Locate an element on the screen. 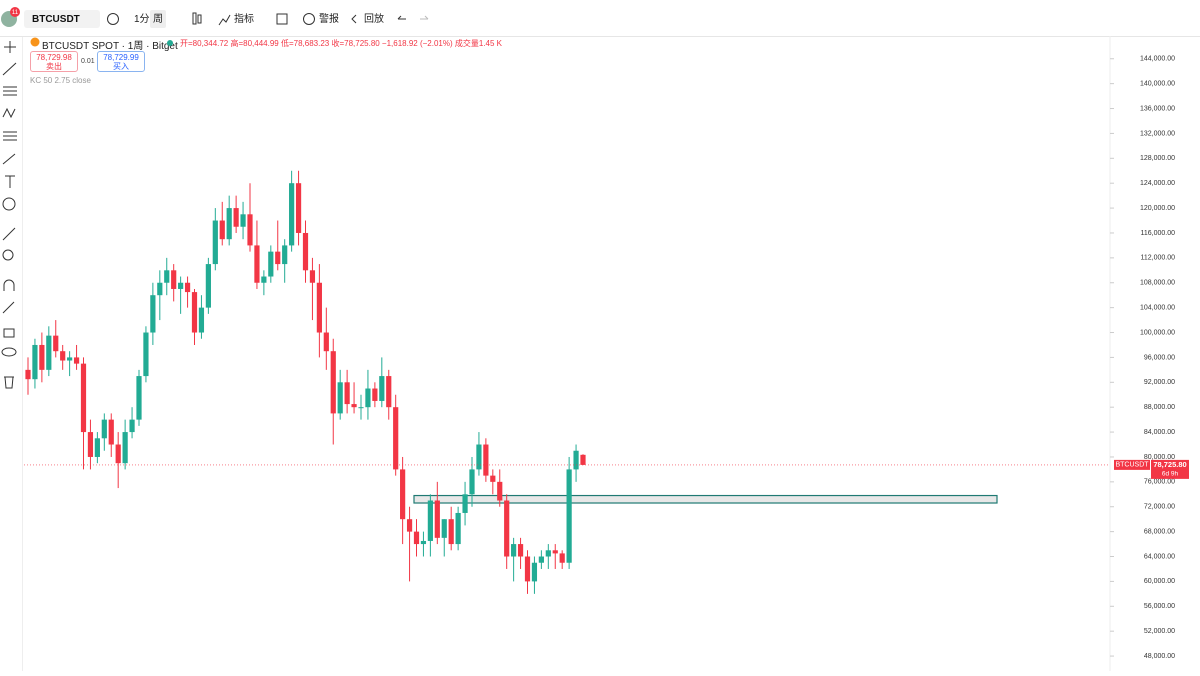  symbol: BTCUSDT is located at coordinates (56, 19).